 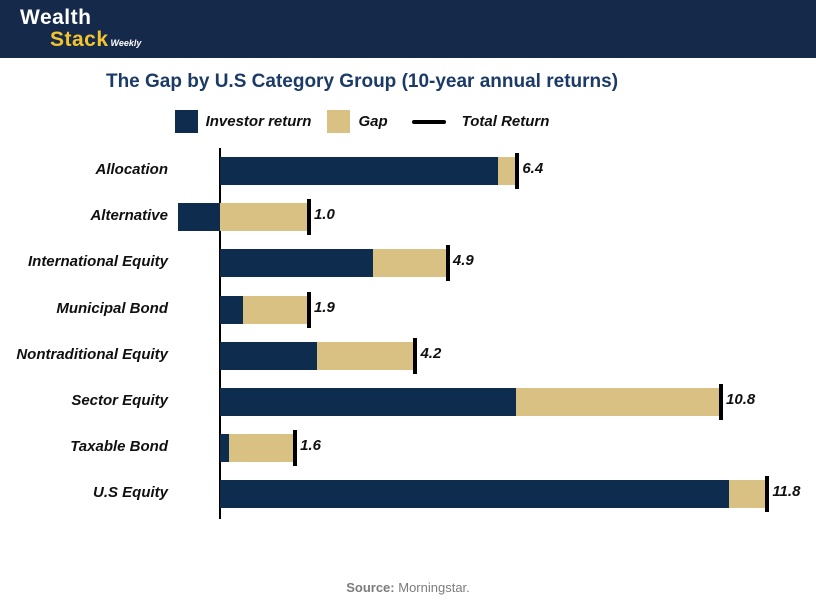 I want to click on legend-total-label: Total Return, so click(x=505, y=121).